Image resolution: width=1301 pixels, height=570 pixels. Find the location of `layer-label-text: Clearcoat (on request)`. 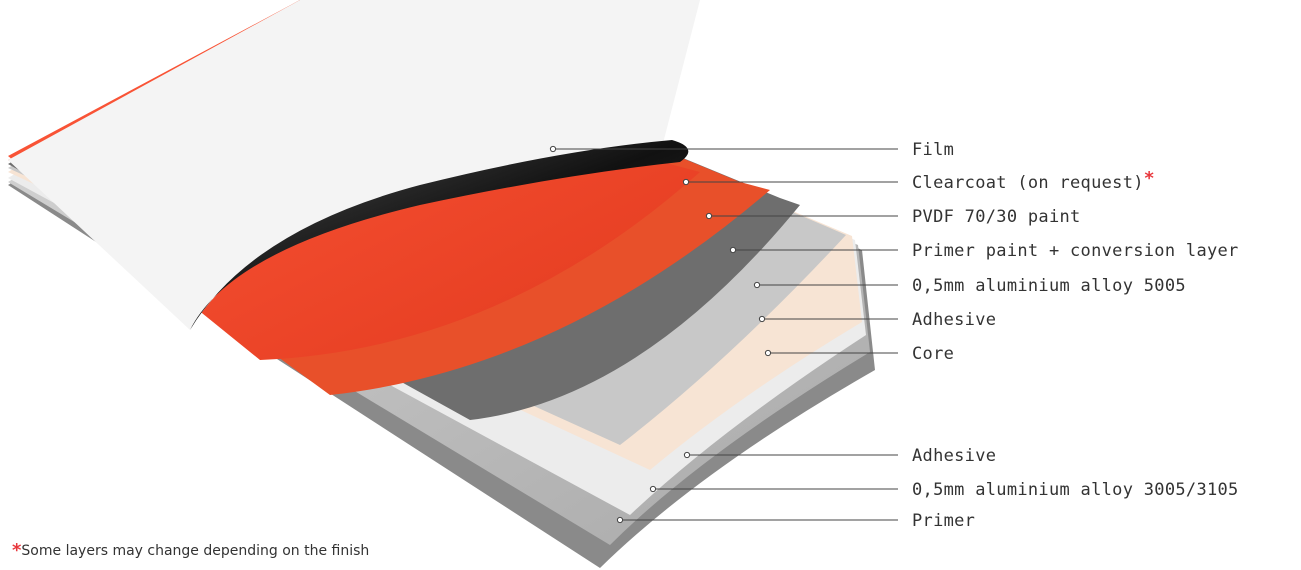

layer-label-text: Clearcoat (on request) is located at coordinates (1028, 183).